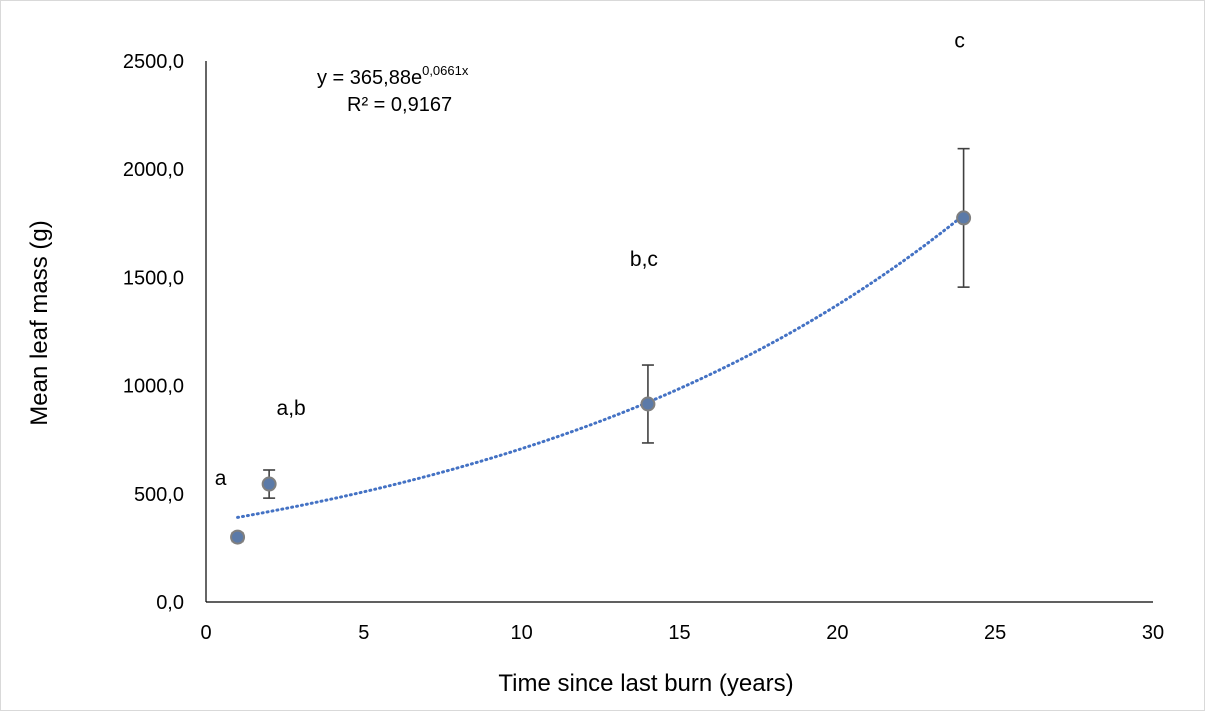  I want to click on significance-label: a,b, so click(291, 408).